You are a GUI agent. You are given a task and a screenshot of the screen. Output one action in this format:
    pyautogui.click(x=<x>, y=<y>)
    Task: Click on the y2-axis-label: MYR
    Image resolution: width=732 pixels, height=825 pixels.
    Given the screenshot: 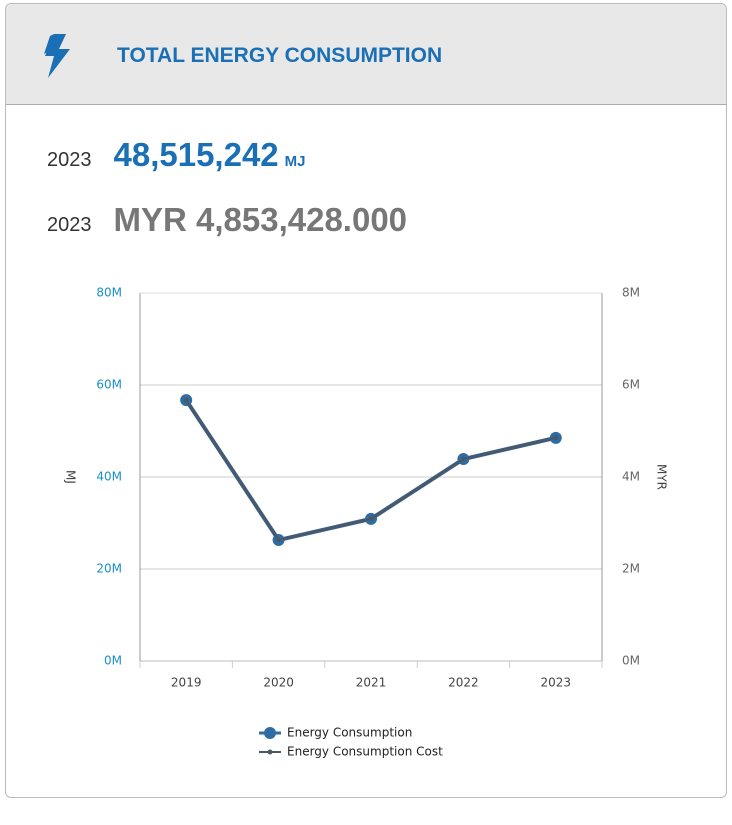 What is the action you would take?
    pyautogui.click(x=662, y=477)
    